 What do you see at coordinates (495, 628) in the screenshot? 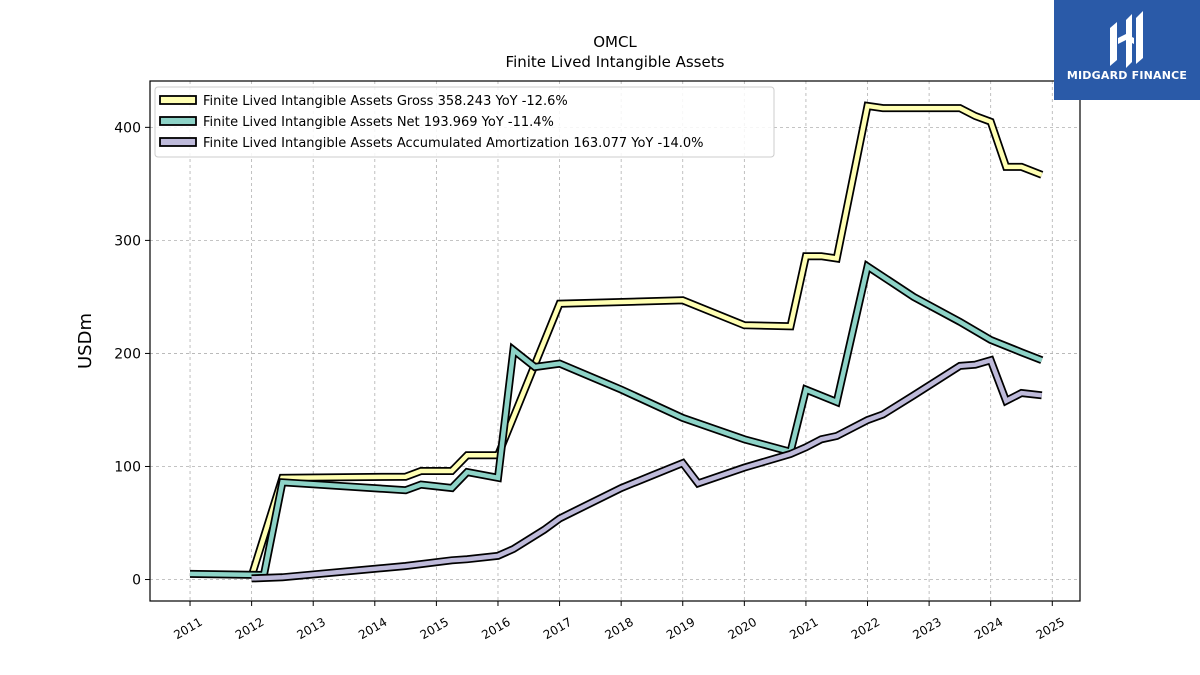
I see `x-tick-label: 2016` at bounding box center [495, 628].